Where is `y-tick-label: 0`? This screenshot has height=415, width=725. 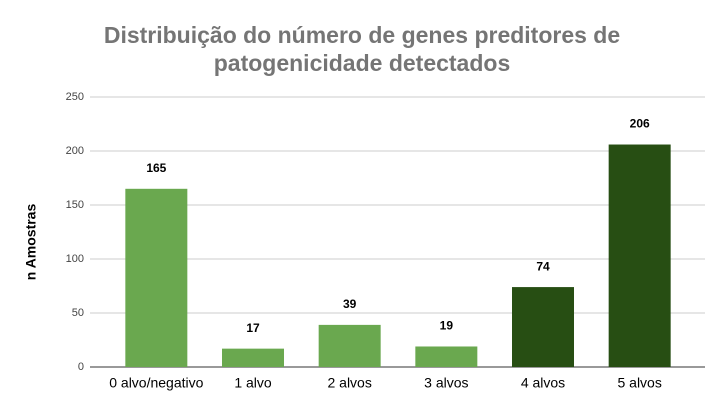 y-tick-label: 0 is located at coordinates (81, 367).